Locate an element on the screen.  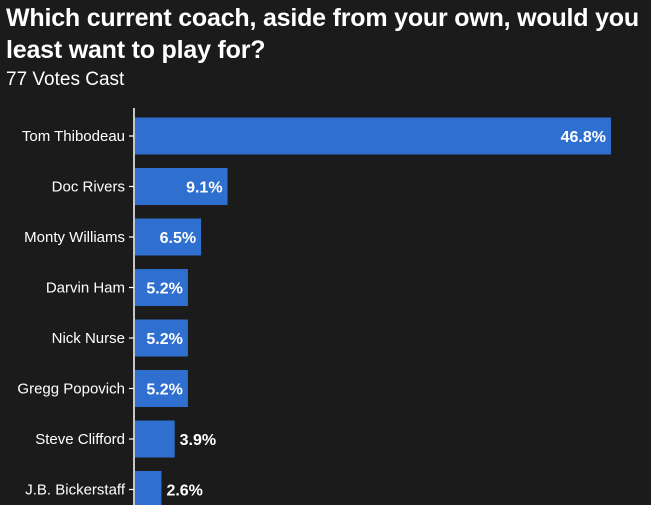
value-label: 46.8% is located at coordinates (583, 137).